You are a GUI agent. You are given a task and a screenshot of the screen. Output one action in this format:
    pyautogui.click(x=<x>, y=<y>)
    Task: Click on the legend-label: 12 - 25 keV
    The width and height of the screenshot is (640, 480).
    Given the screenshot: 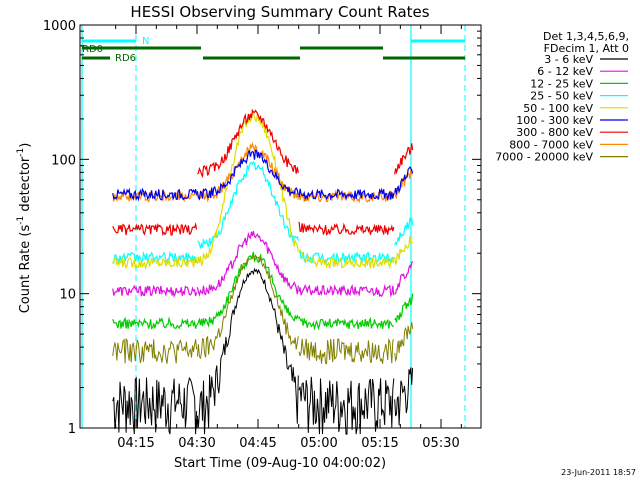 What is the action you would take?
    pyautogui.click(x=561, y=83)
    